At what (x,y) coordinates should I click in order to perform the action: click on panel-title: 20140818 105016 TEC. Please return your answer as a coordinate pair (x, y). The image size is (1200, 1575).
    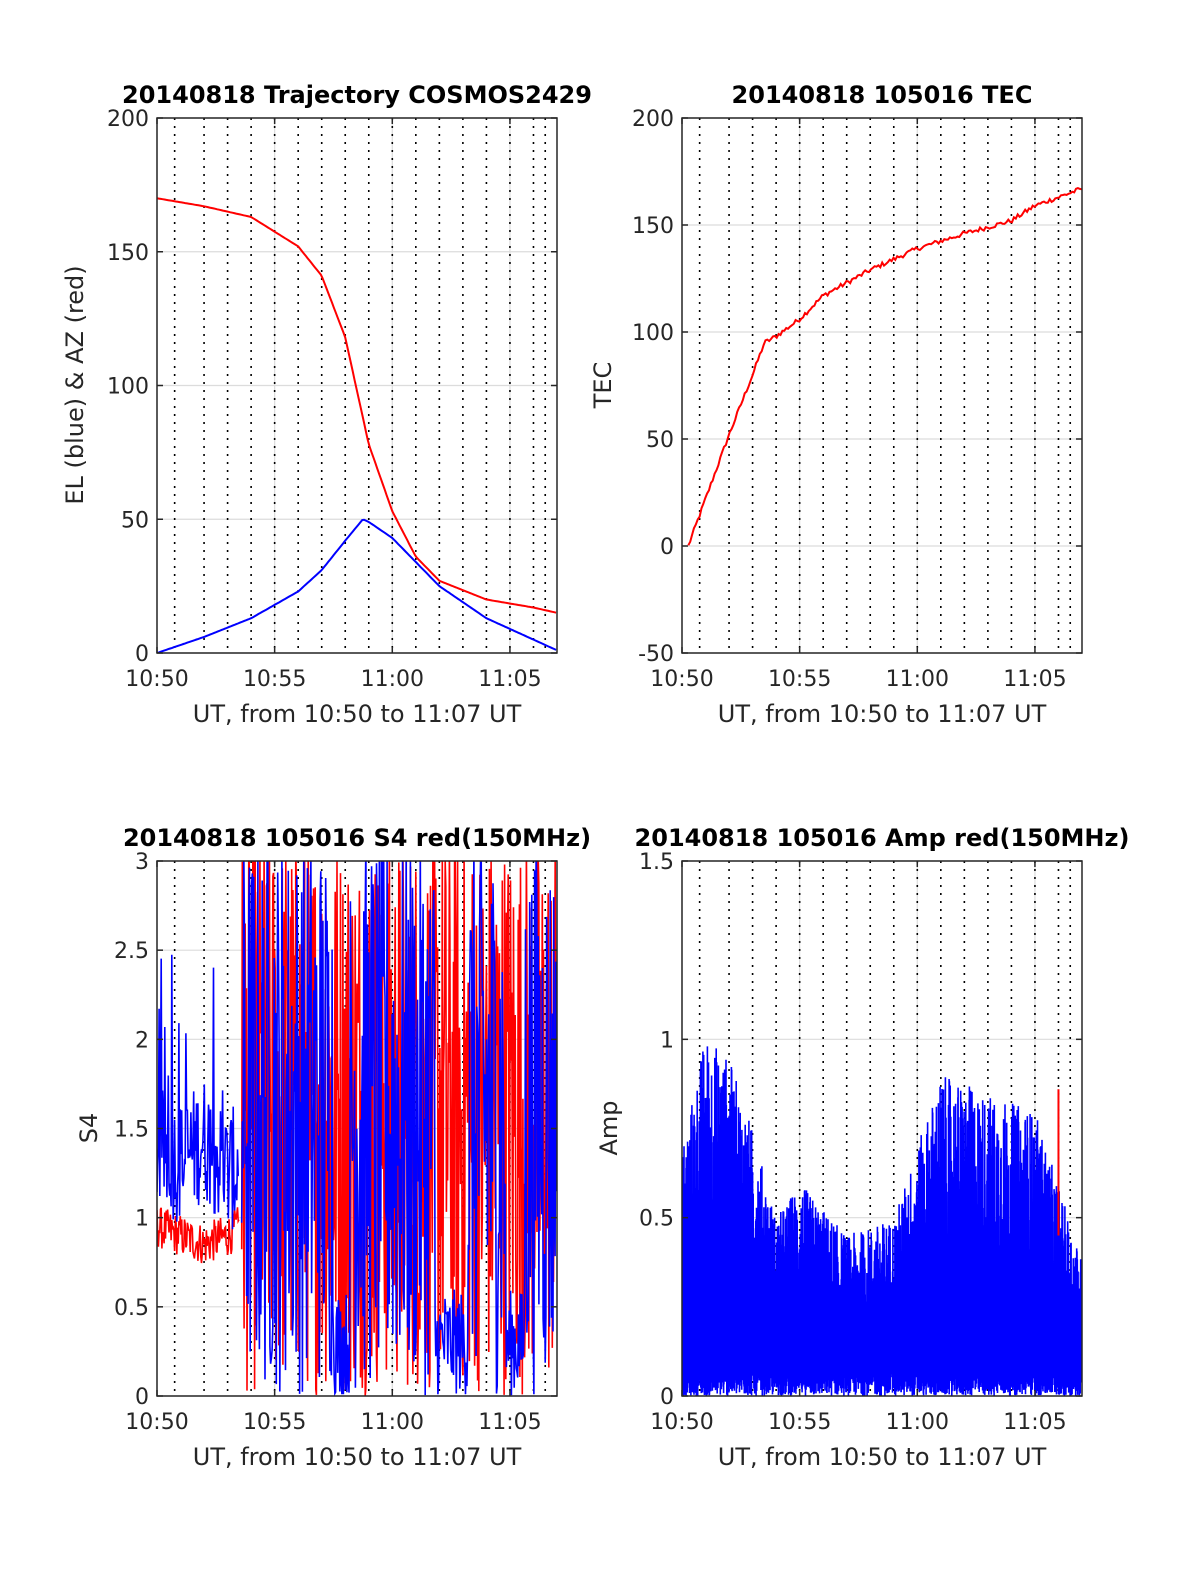
    Looking at the image, I should click on (882, 95).